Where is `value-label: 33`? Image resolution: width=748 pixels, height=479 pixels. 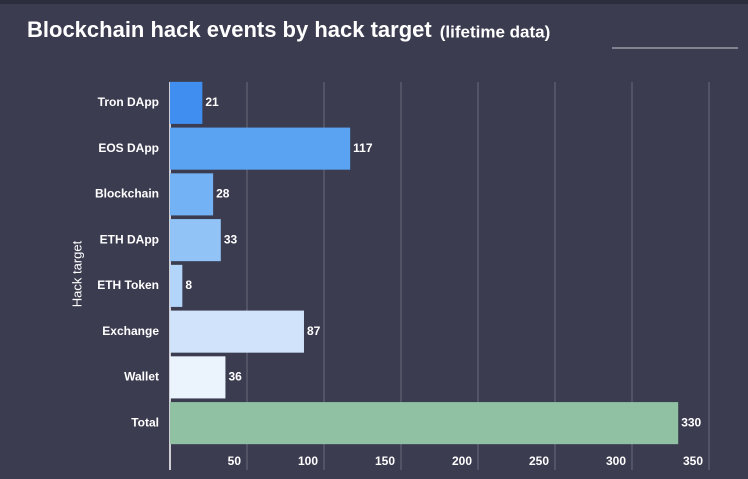 value-label: 33 is located at coordinates (231, 239).